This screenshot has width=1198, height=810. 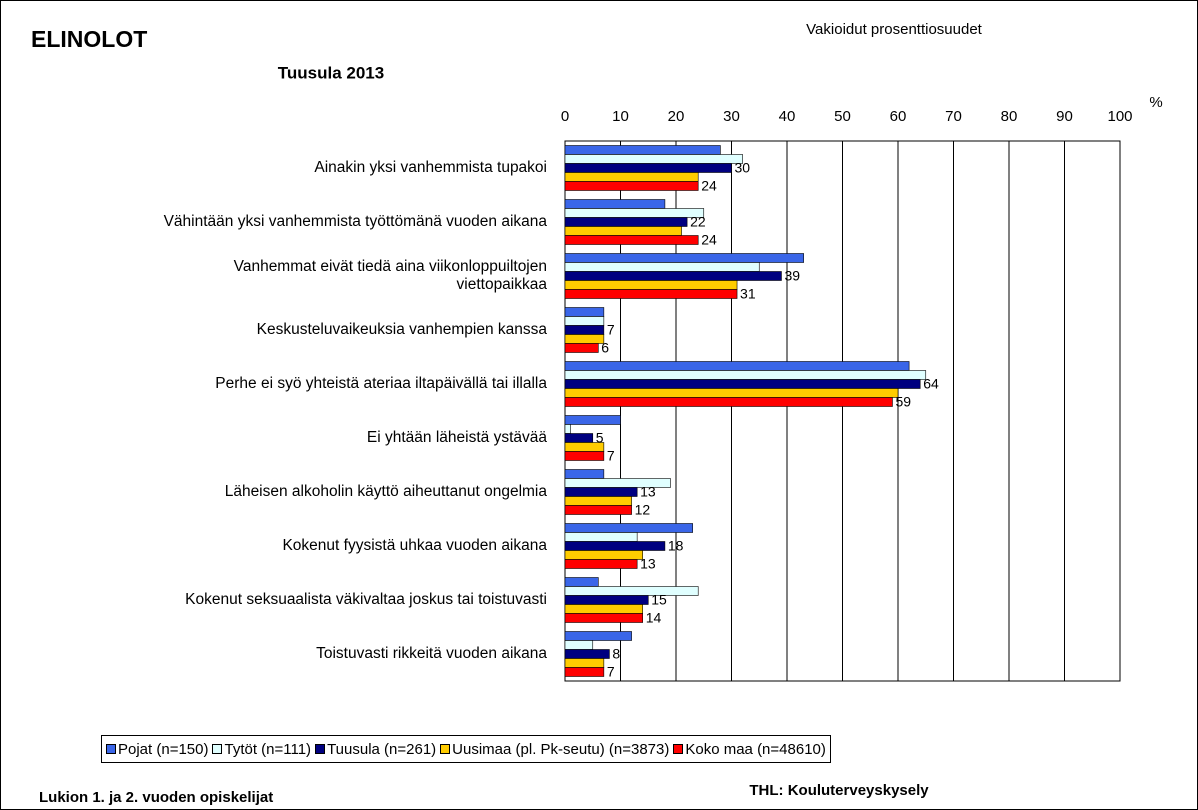 I want to click on category-label: Toistuvasti rikkeitä vuoden aikana, so click(x=431, y=653).